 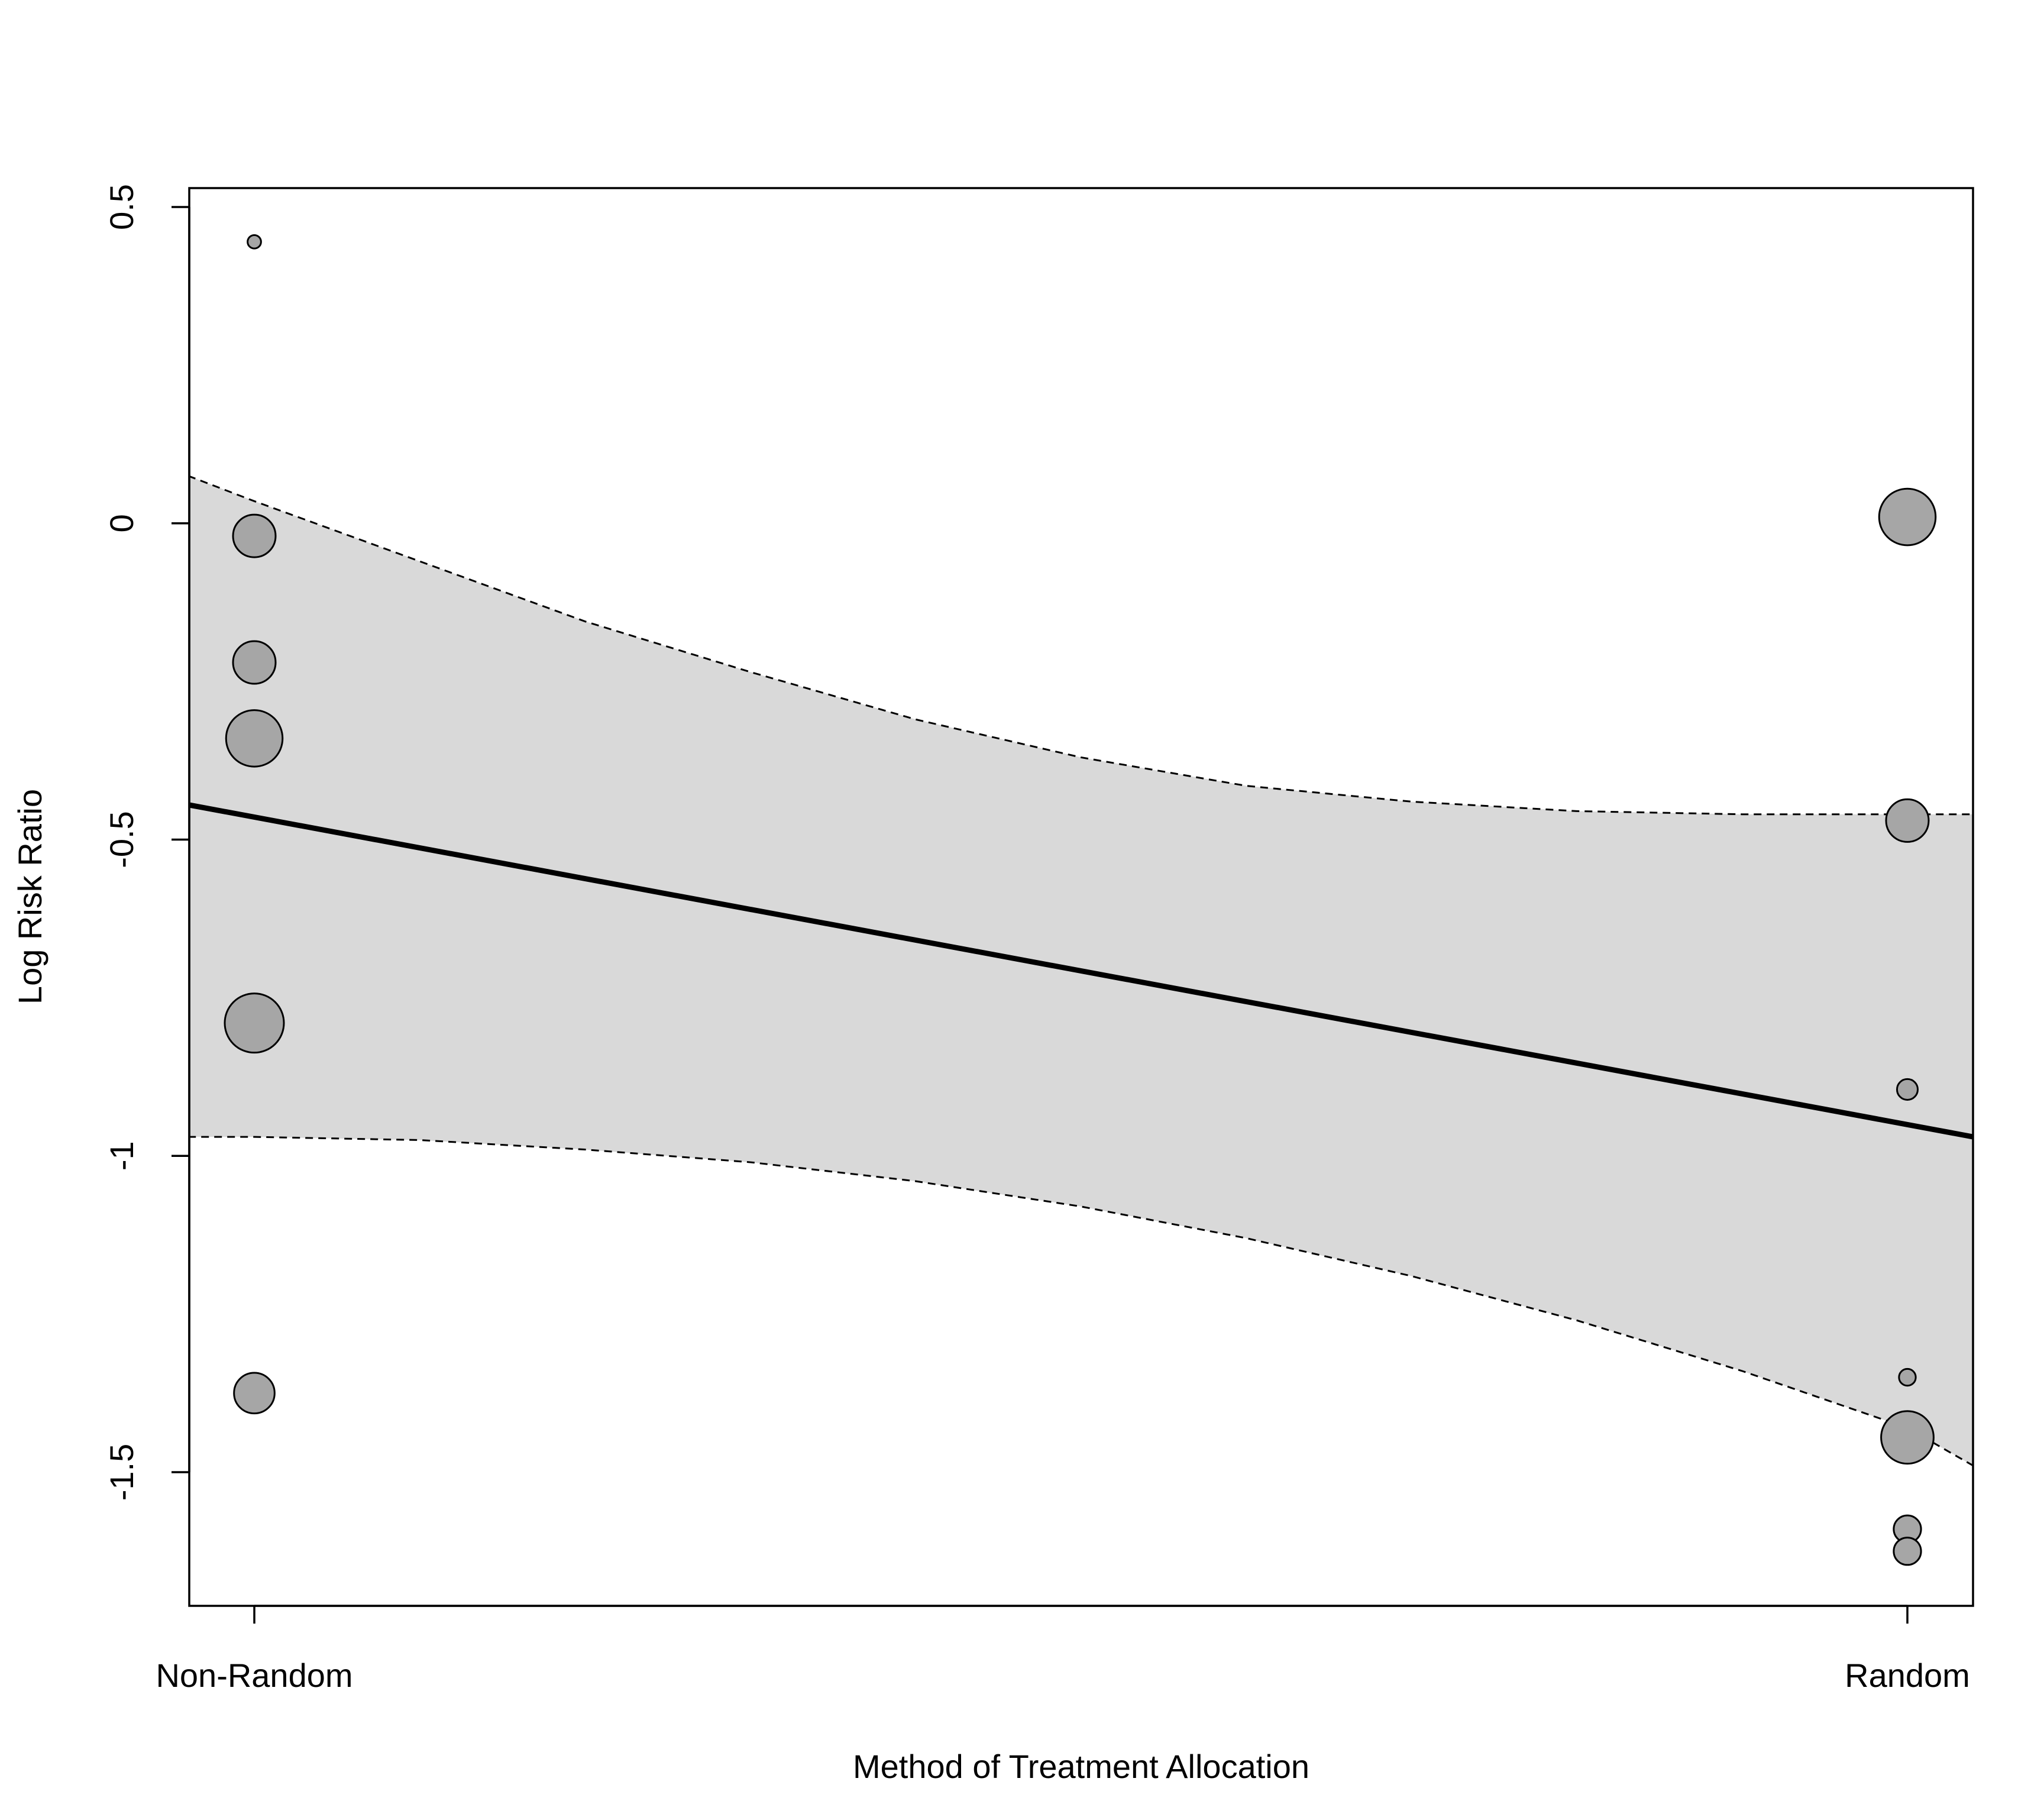 I want to click on x-tick-label: Non-Random, so click(x=254, y=1675).